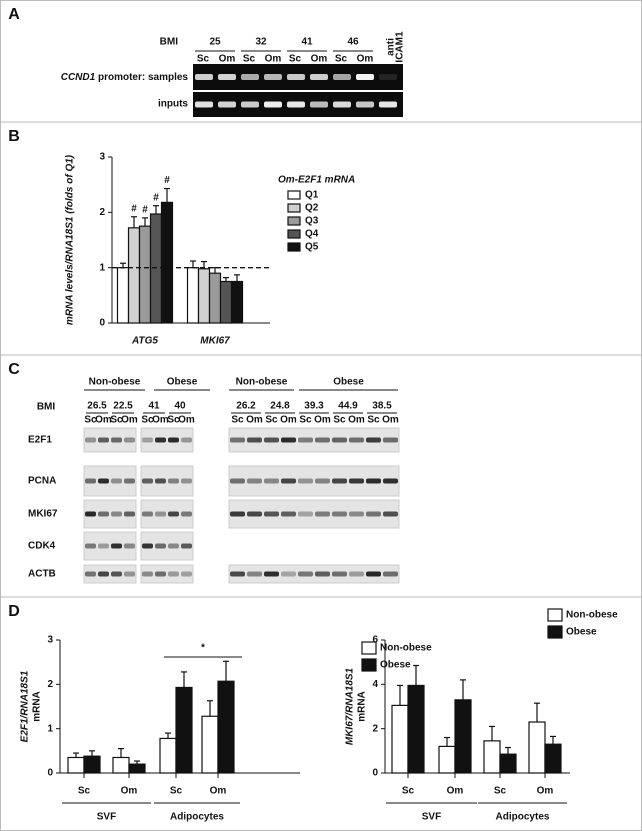  Describe the element at coordinates (102, 267) in the screenshot. I see `y-tick-label: 1` at that location.